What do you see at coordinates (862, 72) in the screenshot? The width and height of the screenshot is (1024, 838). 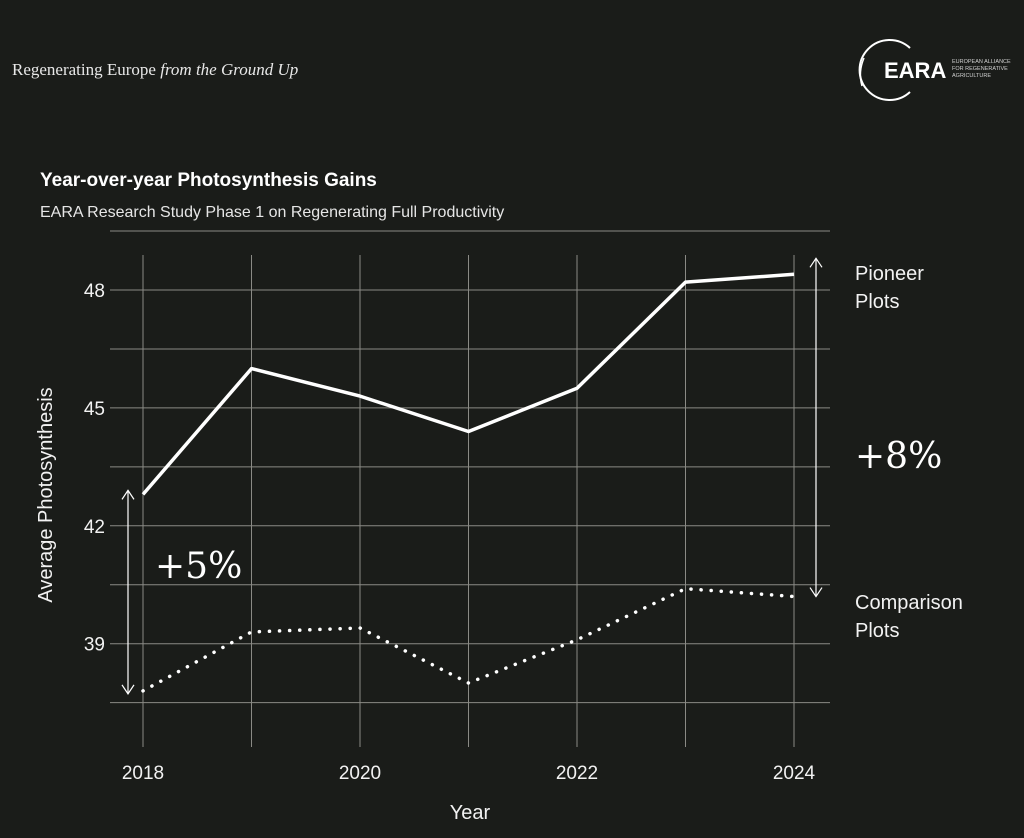 I see `logo-wheat-icon` at bounding box center [862, 72].